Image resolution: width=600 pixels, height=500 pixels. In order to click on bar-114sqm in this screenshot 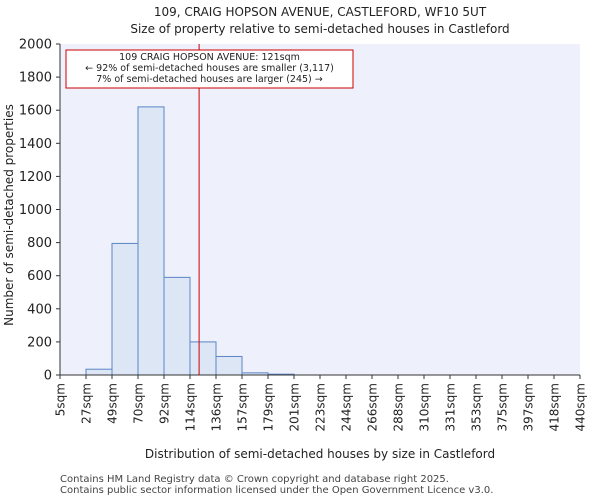, I will do `click(203, 358)`.